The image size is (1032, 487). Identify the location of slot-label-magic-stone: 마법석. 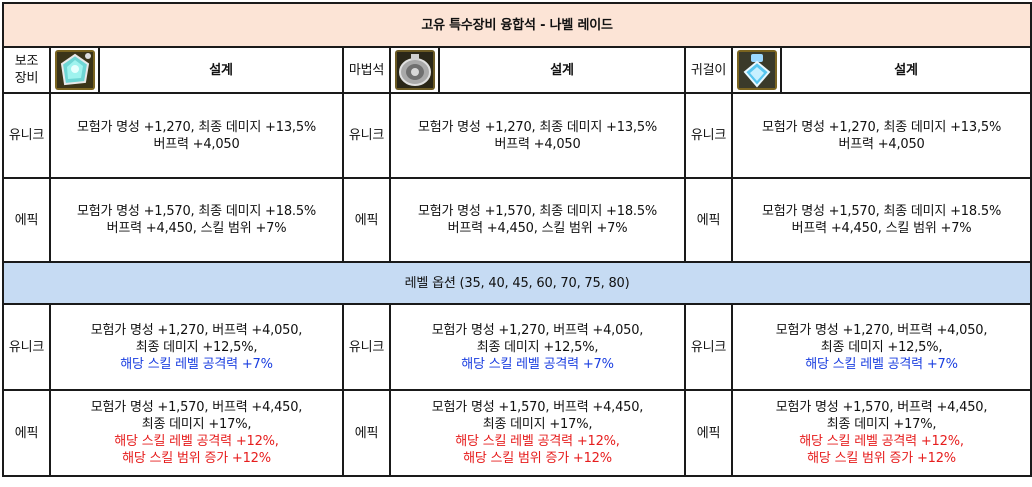
(366, 70).